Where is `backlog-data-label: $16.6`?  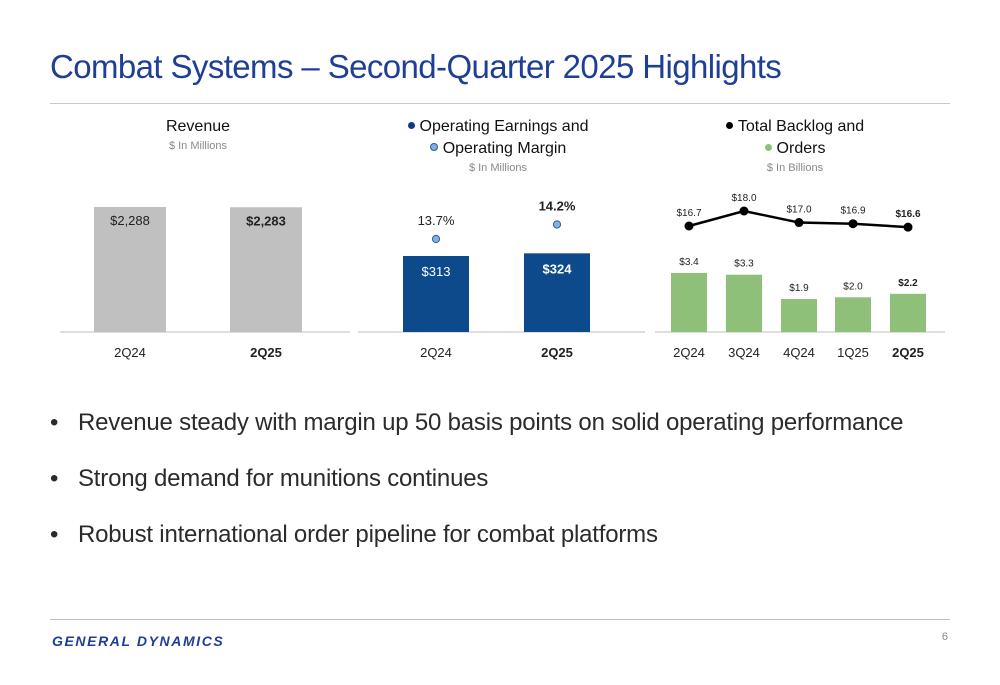
backlog-data-label: $16.6 is located at coordinates (907, 214).